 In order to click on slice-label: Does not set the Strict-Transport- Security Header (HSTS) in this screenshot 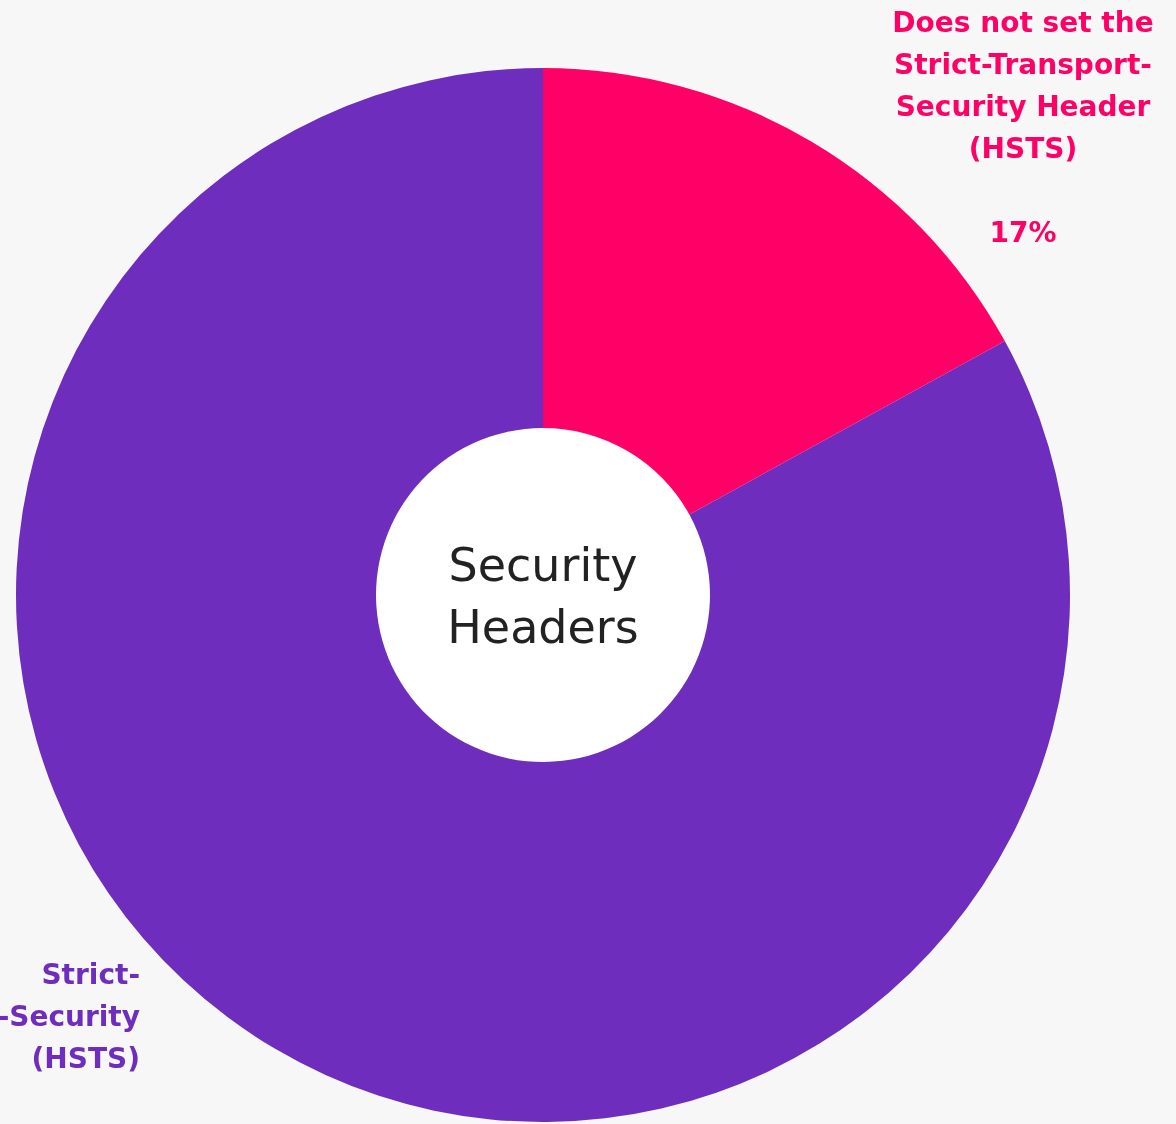, I will do `click(1023, 85)`.